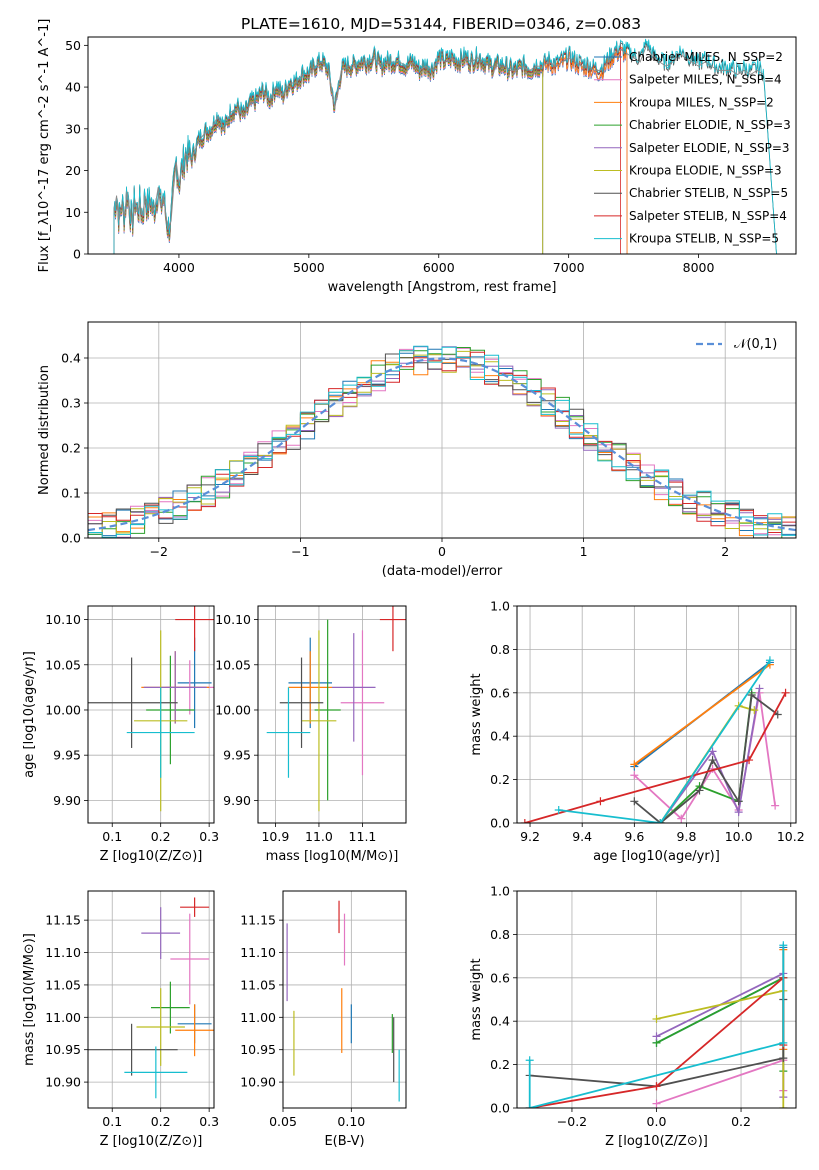 Image resolution: width=819 pixels, height=1170 pixels. Describe the element at coordinates (67, 755) in the screenshot. I see `tick-label-y: 9.95` at that location.